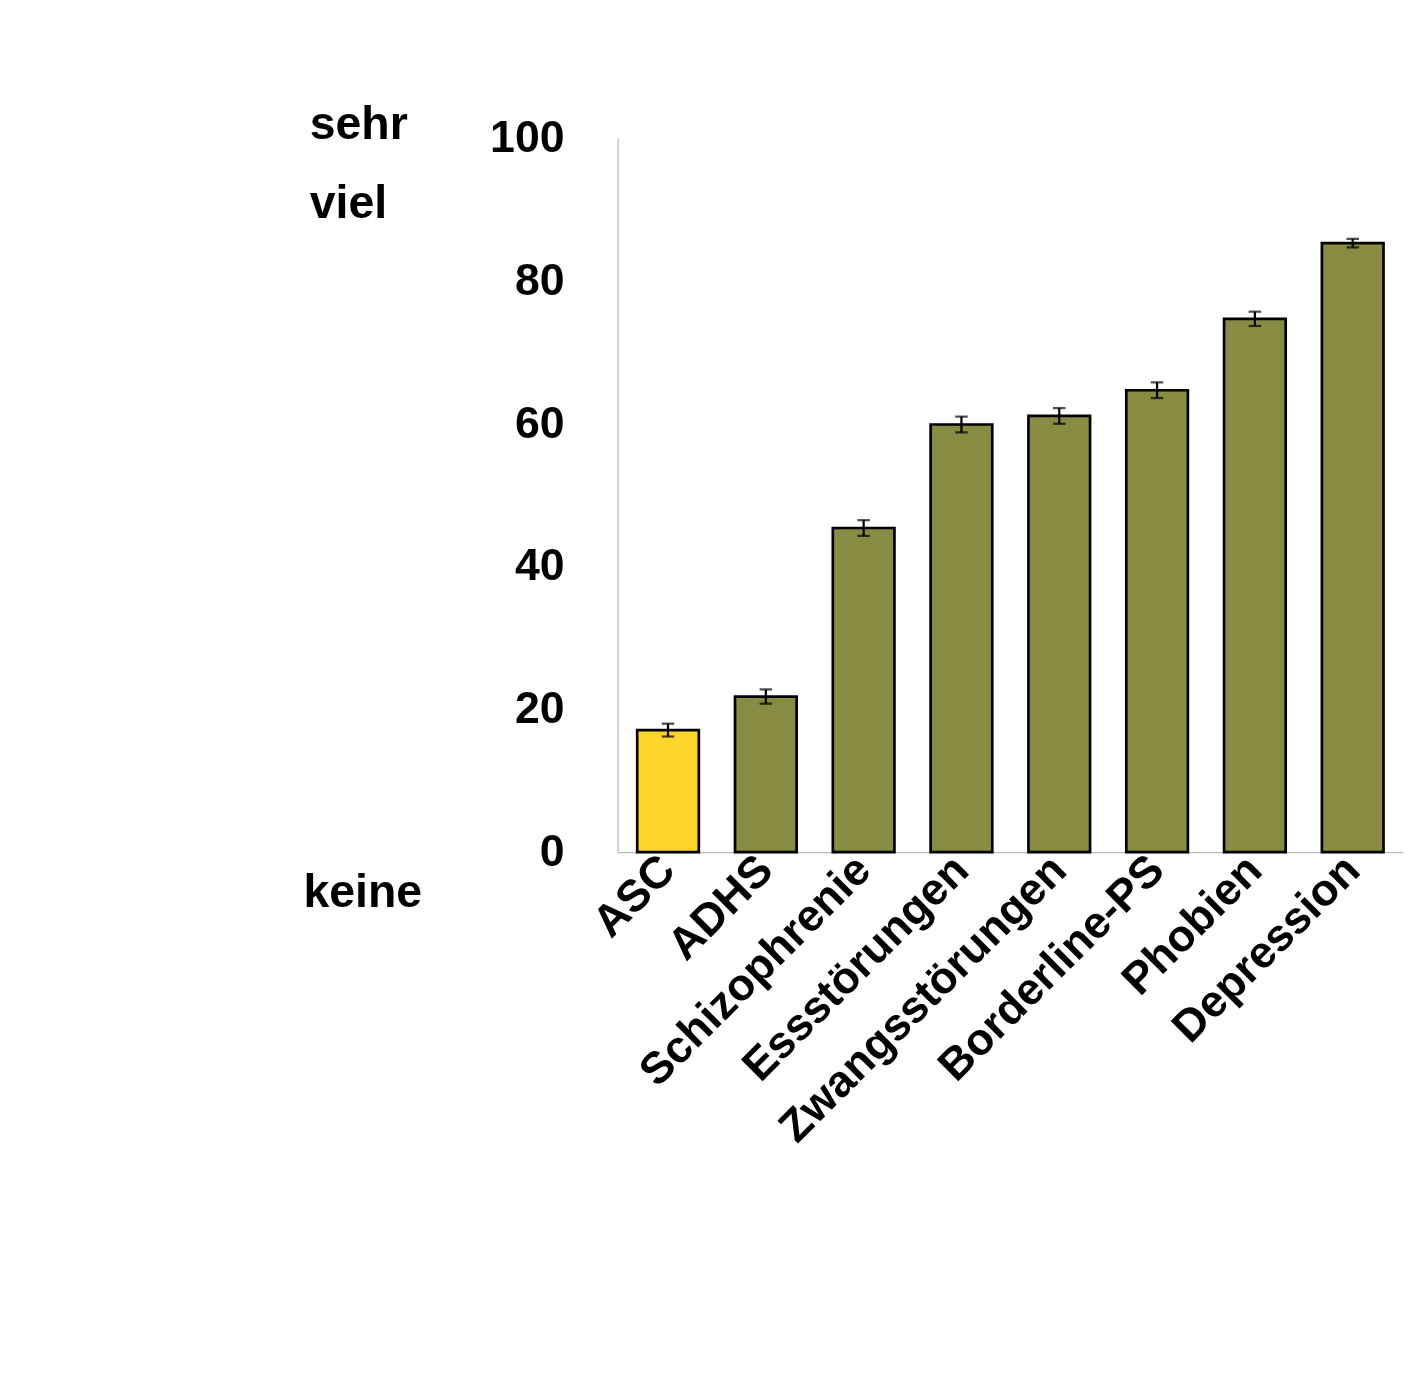 The height and width of the screenshot is (1375, 1412). Describe the element at coordinates (363, 890) in the screenshot. I see `text: keine` at that location.